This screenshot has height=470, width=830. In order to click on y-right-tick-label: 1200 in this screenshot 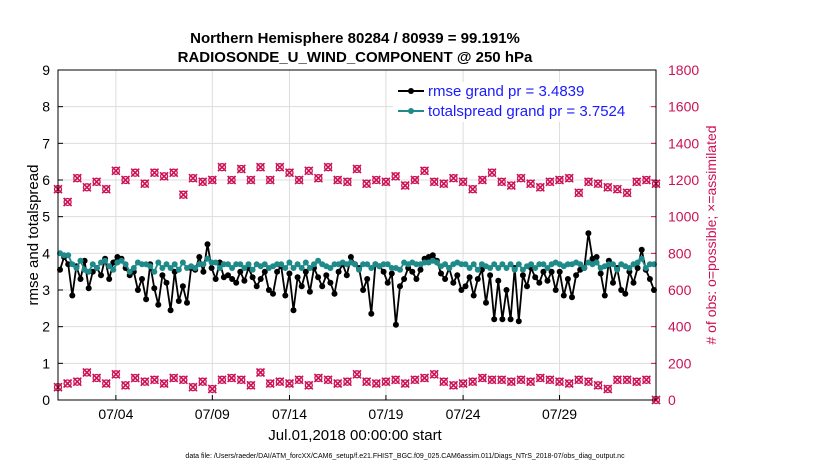, I will do `click(683, 180)`.